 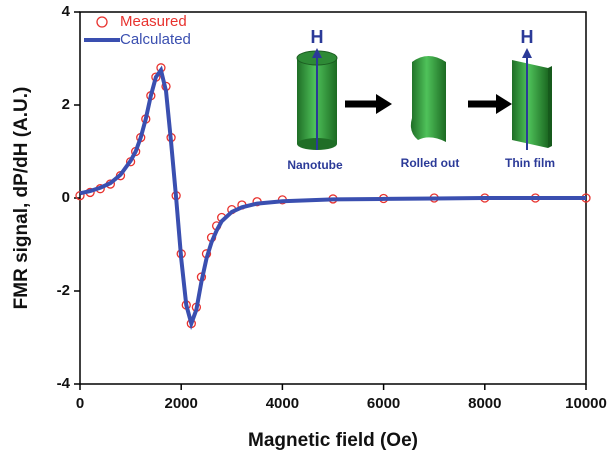 What do you see at coordinates (66, 104) in the screenshot?
I see `y-tick-label: 2` at bounding box center [66, 104].